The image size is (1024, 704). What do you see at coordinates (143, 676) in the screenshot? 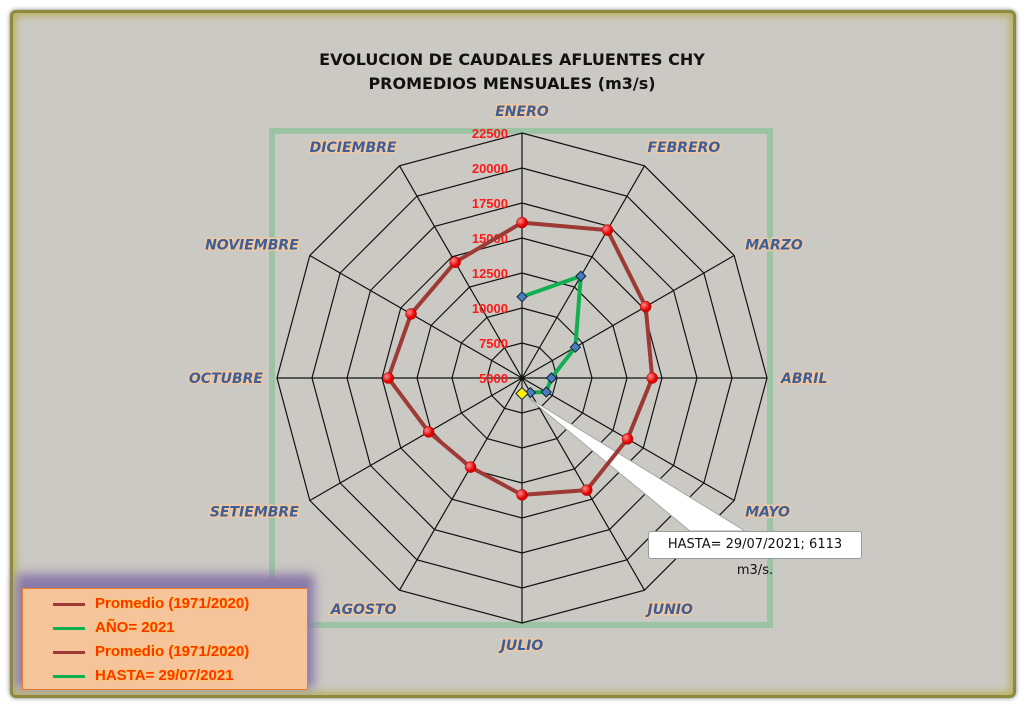
I see `legend-item-hasta: HASTA= 29/07/2021` at bounding box center [143, 676].